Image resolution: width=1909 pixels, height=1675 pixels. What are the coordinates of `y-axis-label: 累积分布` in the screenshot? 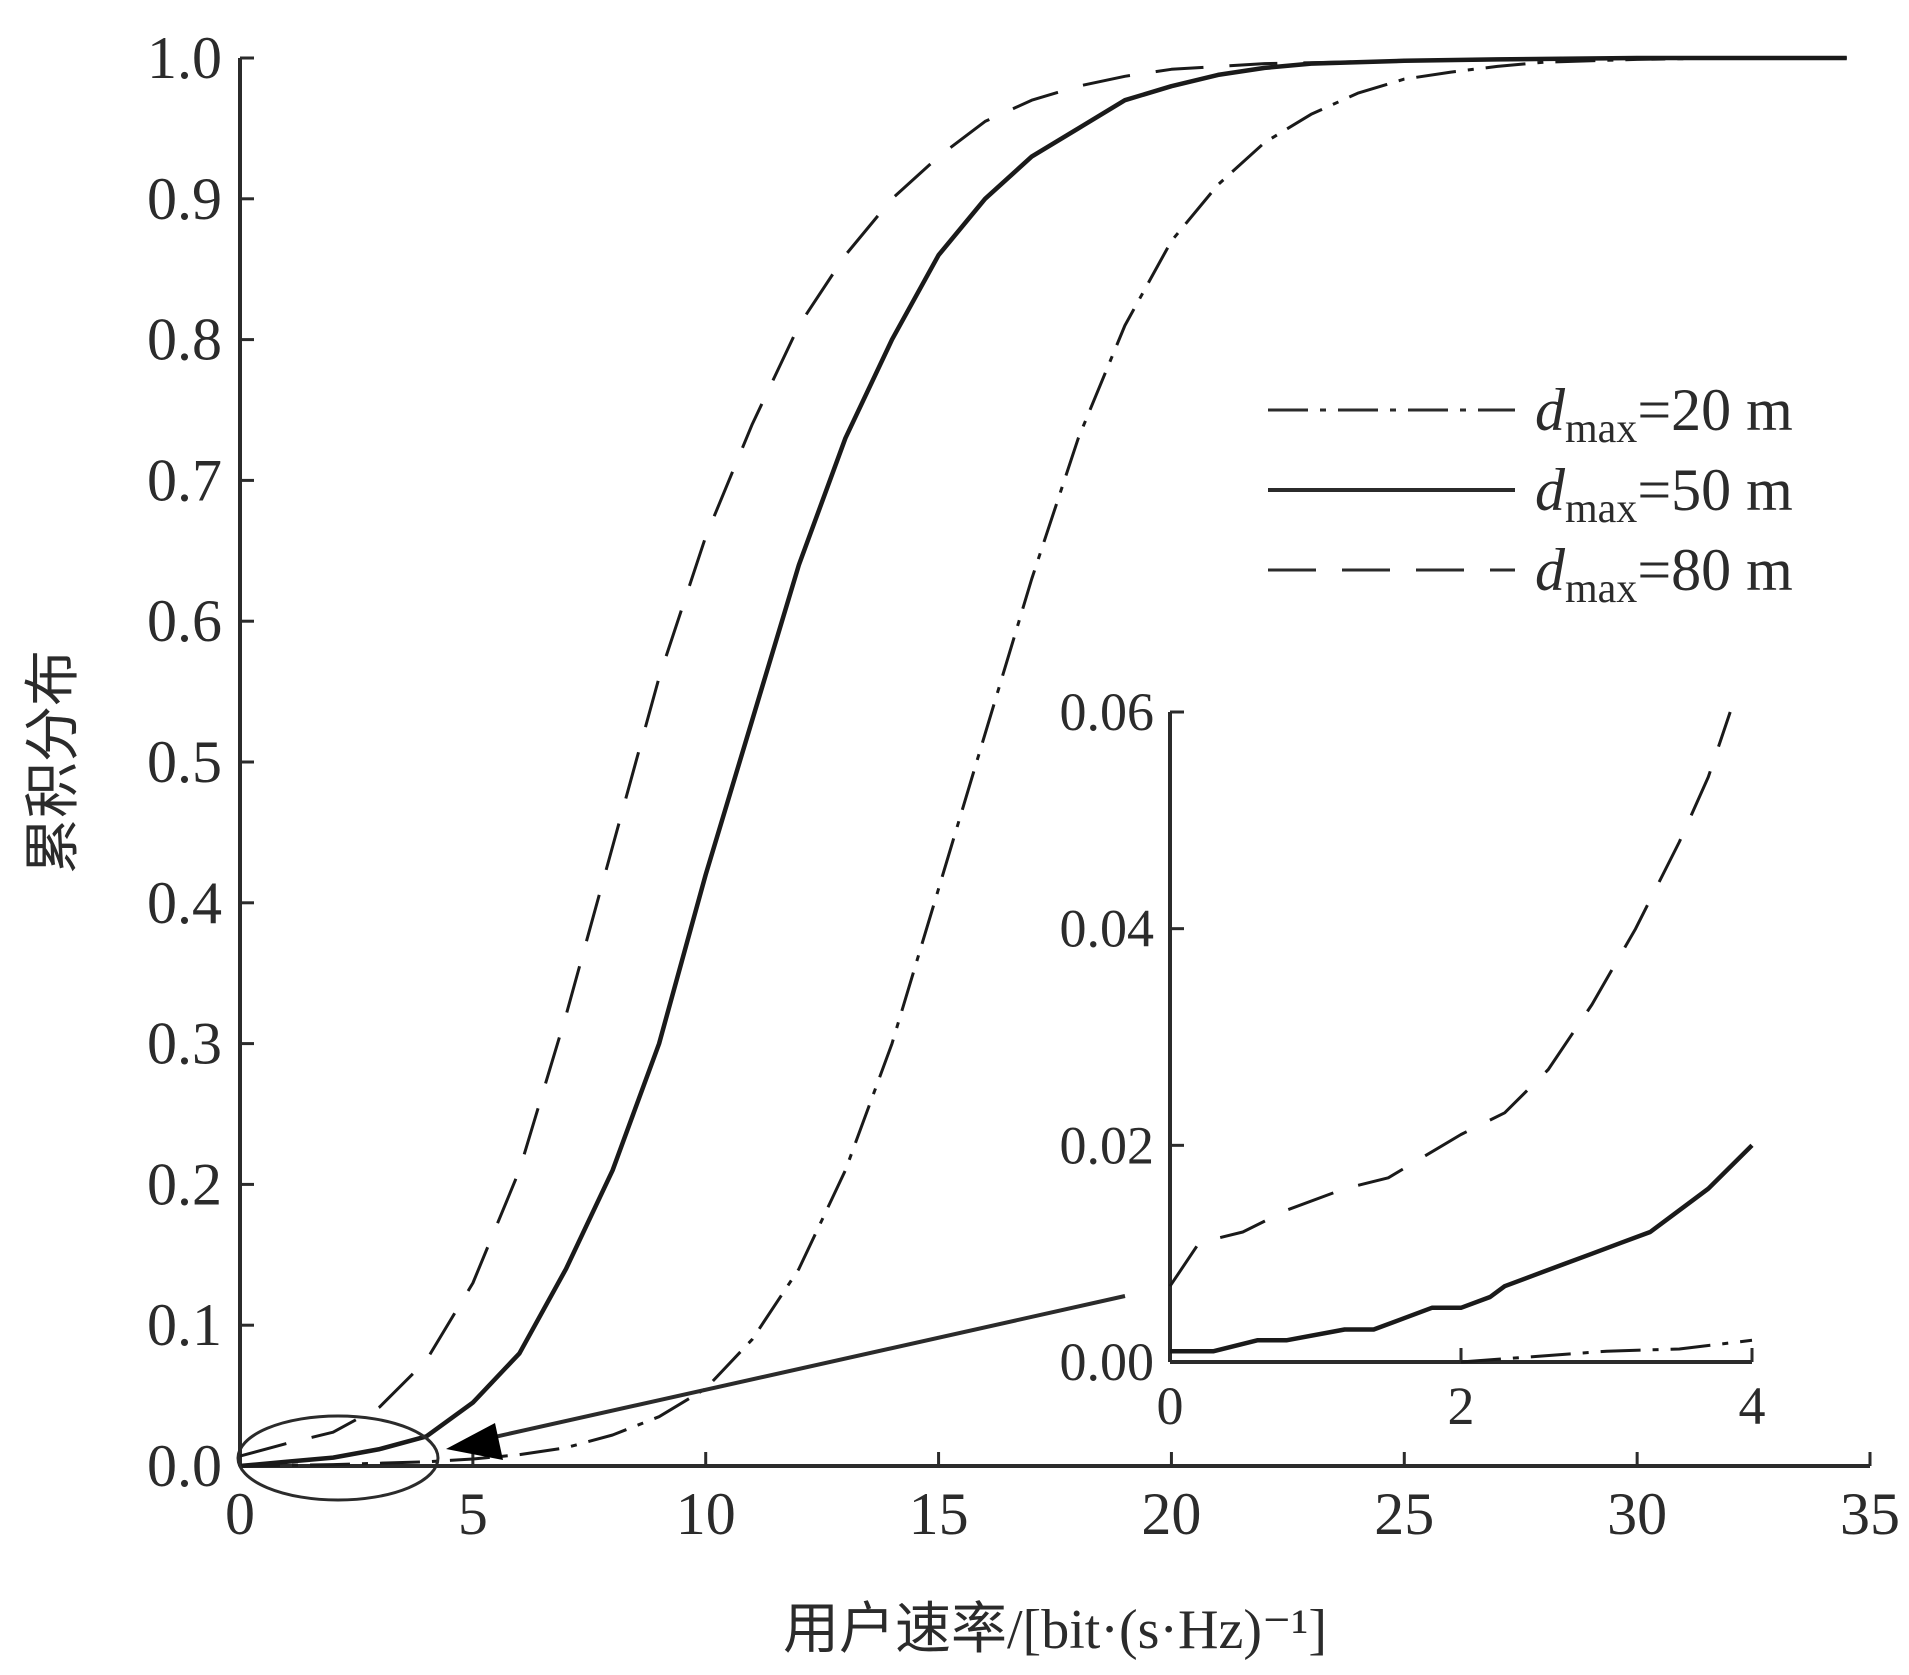 It's located at (54, 762).